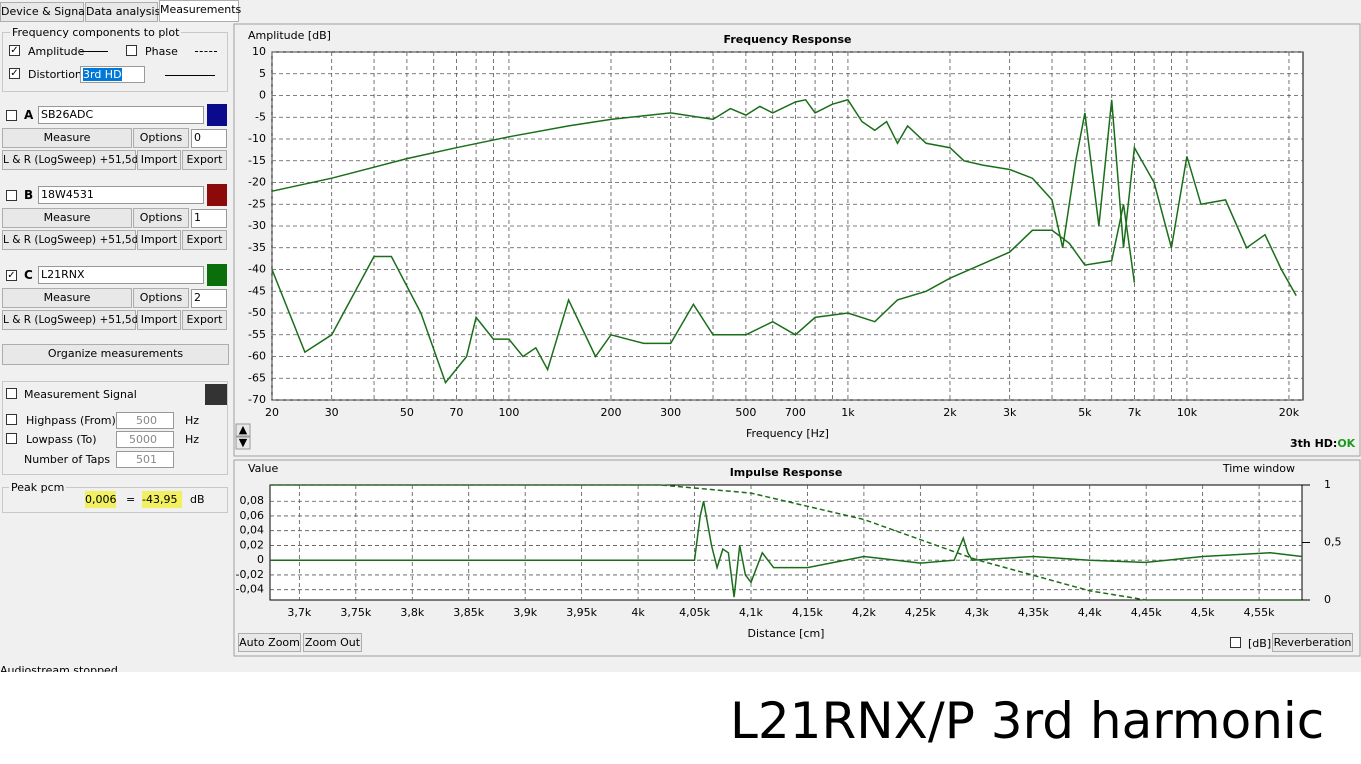 The image size is (1361, 764). I want to click on y-tick-label: 0, so click(262, 95).